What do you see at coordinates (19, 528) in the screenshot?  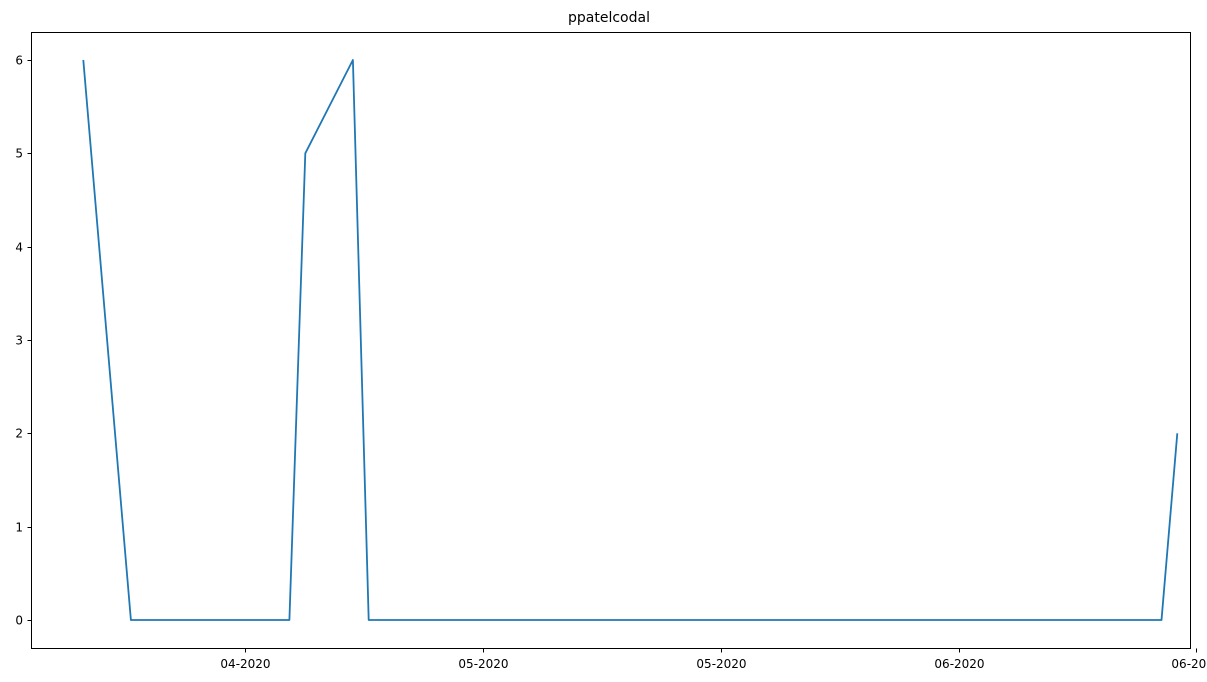 I see `y-tick-label: 1` at bounding box center [19, 528].